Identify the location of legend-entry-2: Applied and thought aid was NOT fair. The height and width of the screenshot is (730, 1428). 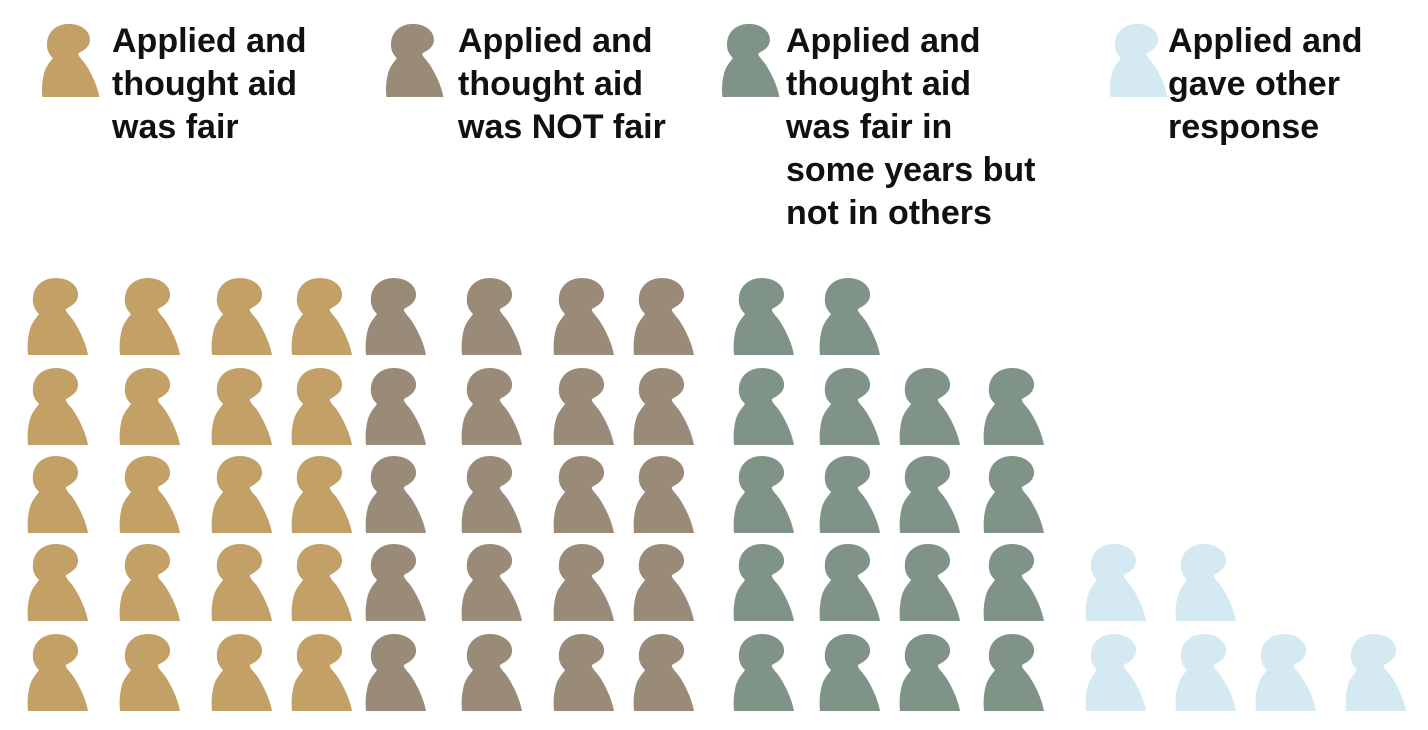
(526, 84).